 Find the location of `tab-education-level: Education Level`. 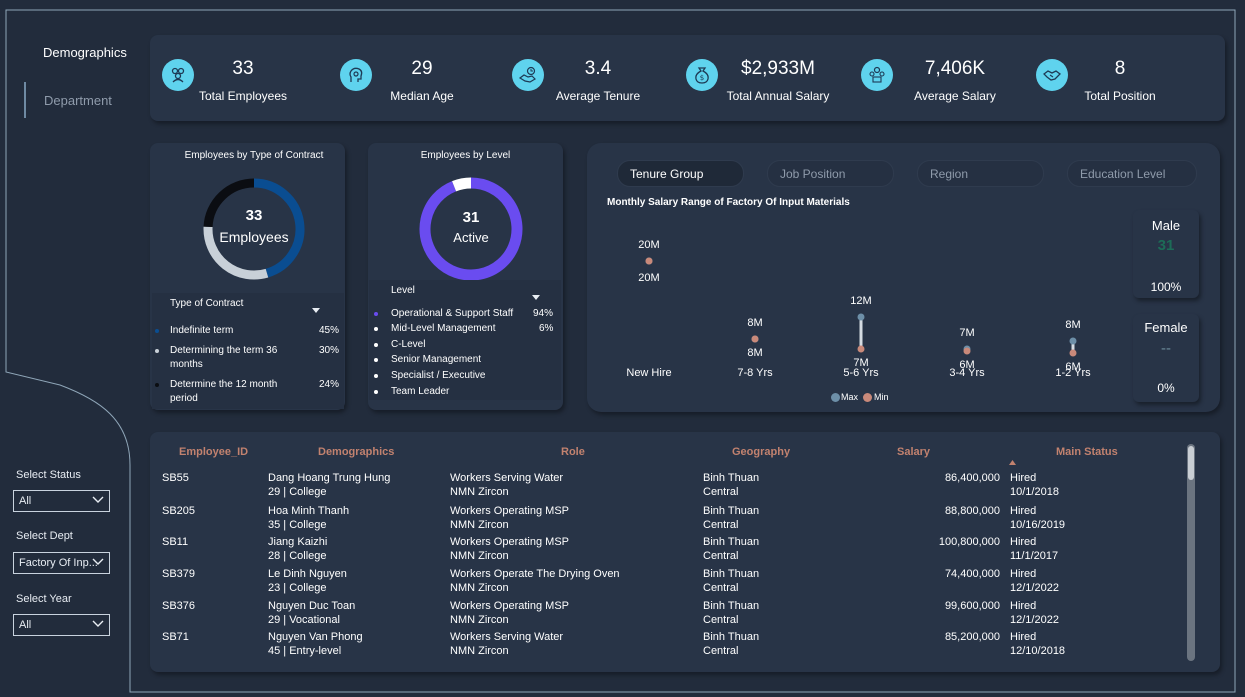

tab-education-level: Education Level is located at coordinates (1132, 173).